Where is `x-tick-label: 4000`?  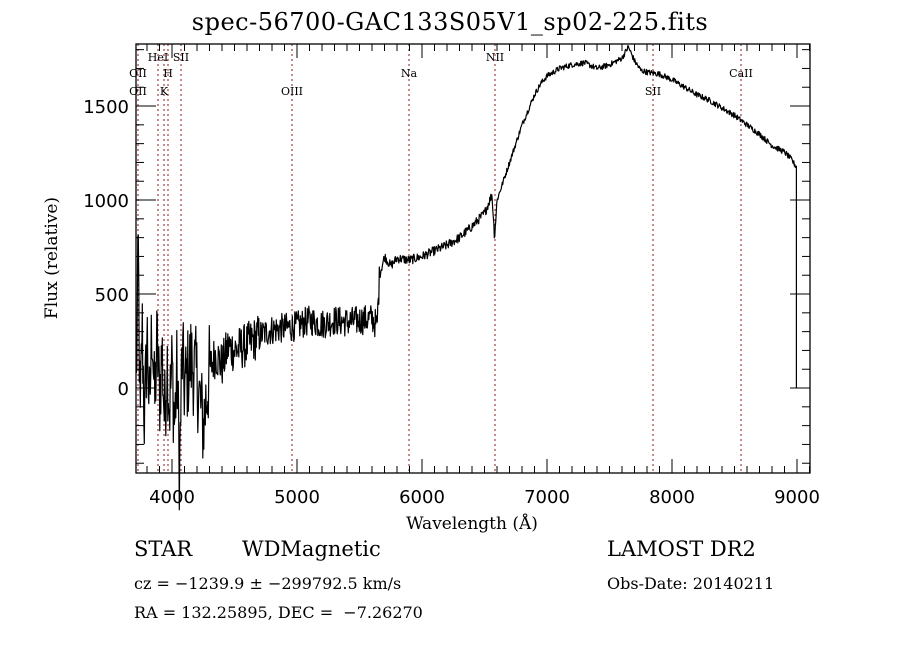
x-tick-label: 4000 is located at coordinates (172, 497).